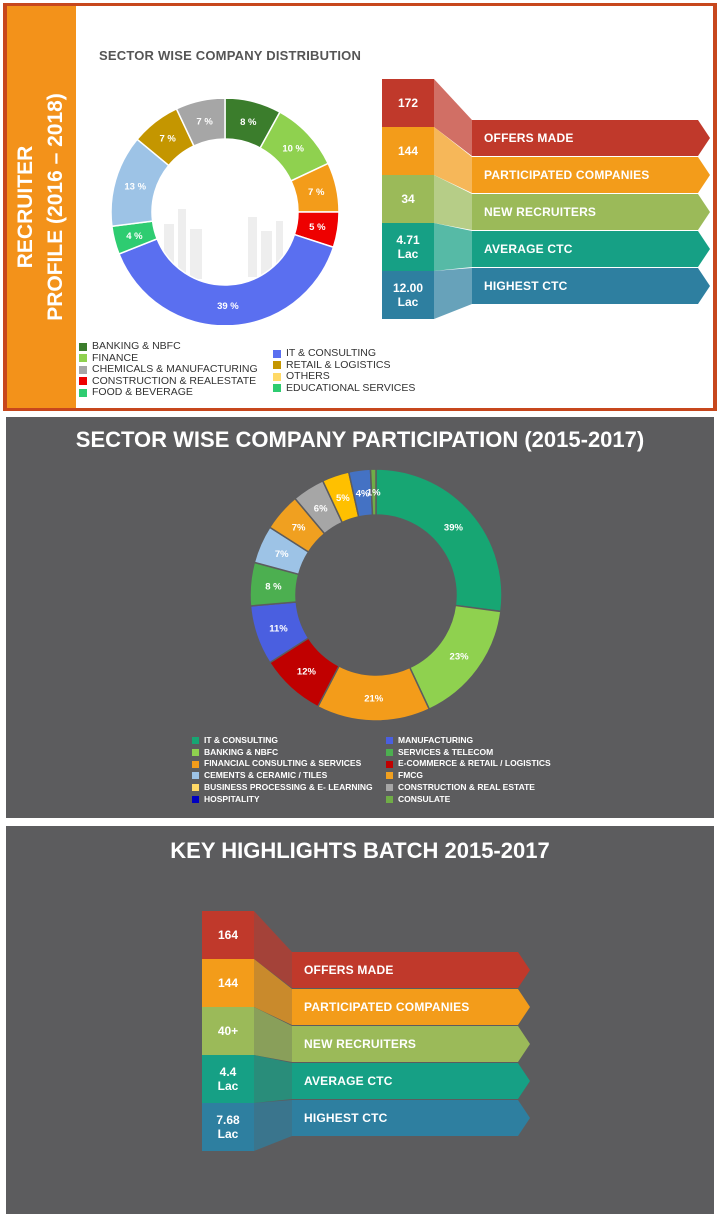 This screenshot has width=720, height=1214. Describe the element at coordinates (228, 1031) in the screenshot. I see `stat-value-box-new-recruiters: 40+` at that location.